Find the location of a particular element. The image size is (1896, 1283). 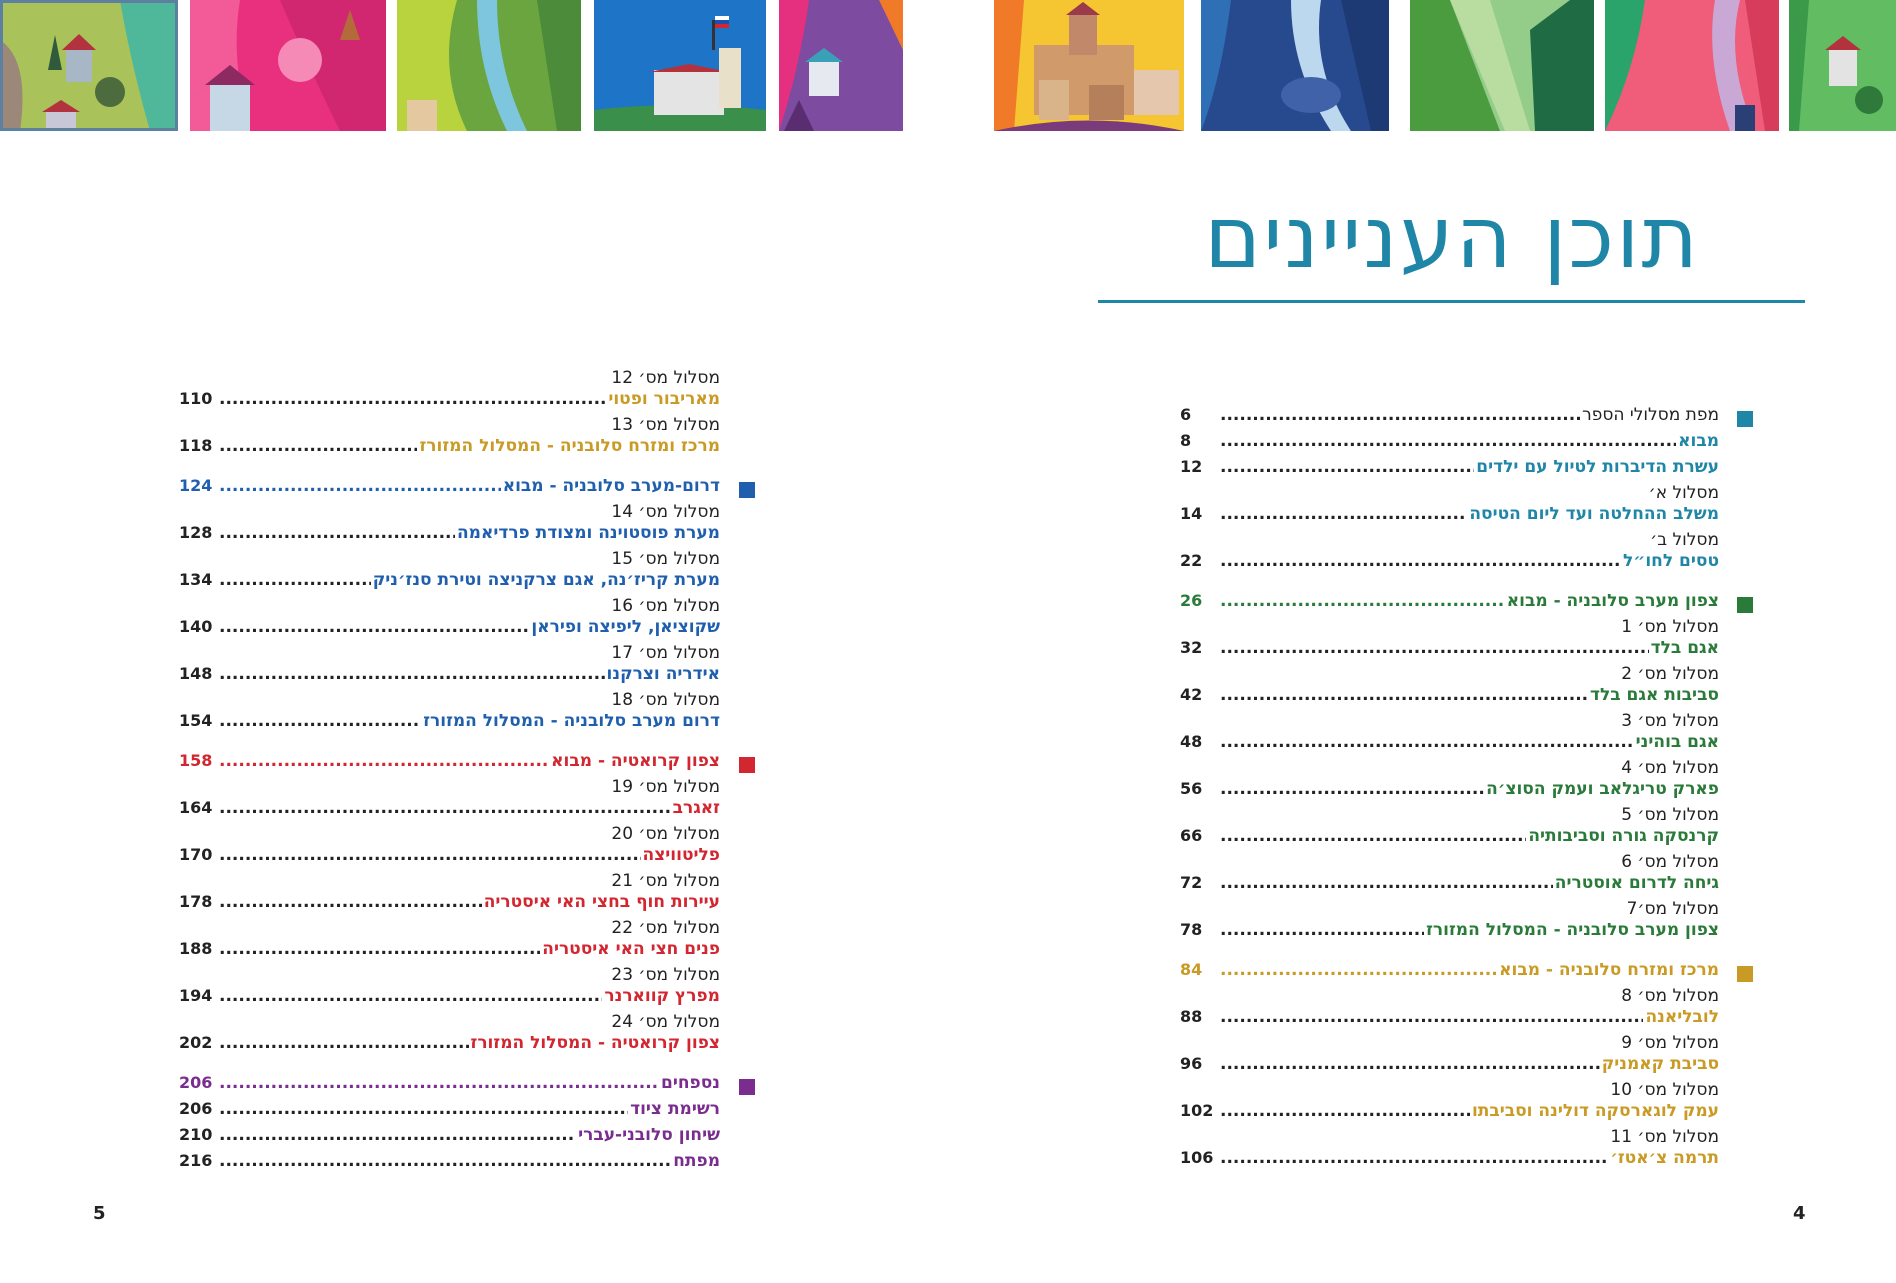

toc-entry: שקוציאן, ליפיצה ופיראן 140 is located at coordinates (449, 627).